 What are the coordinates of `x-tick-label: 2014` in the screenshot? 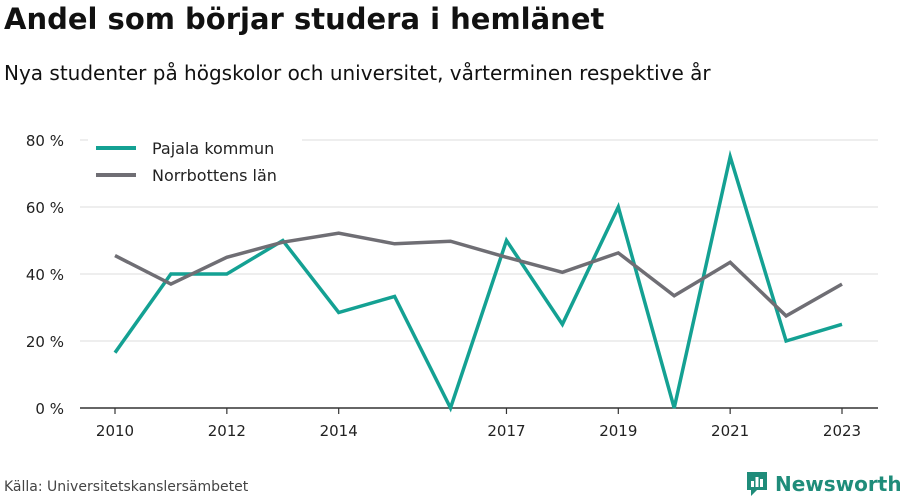 It's located at (339, 431).